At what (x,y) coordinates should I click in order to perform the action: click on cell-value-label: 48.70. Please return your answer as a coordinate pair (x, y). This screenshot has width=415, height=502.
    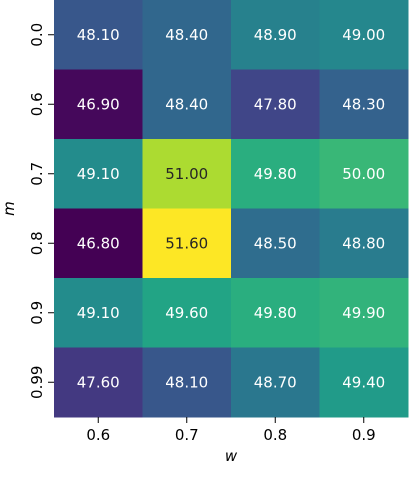
    Looking at the image, I should click on (275, 382).